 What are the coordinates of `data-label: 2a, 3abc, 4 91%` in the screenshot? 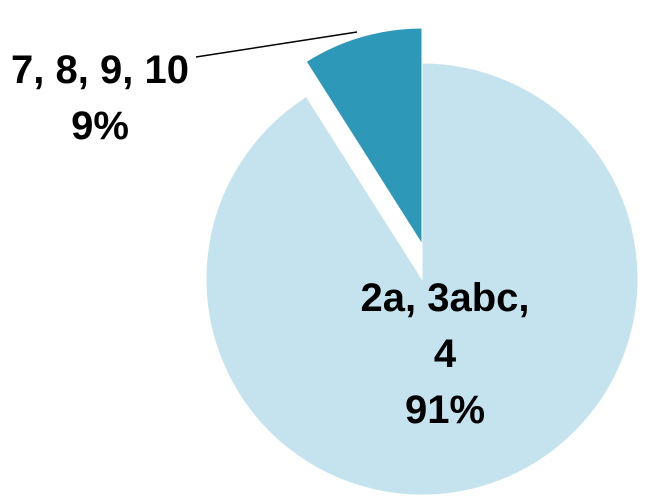 It's located at (445, 354).